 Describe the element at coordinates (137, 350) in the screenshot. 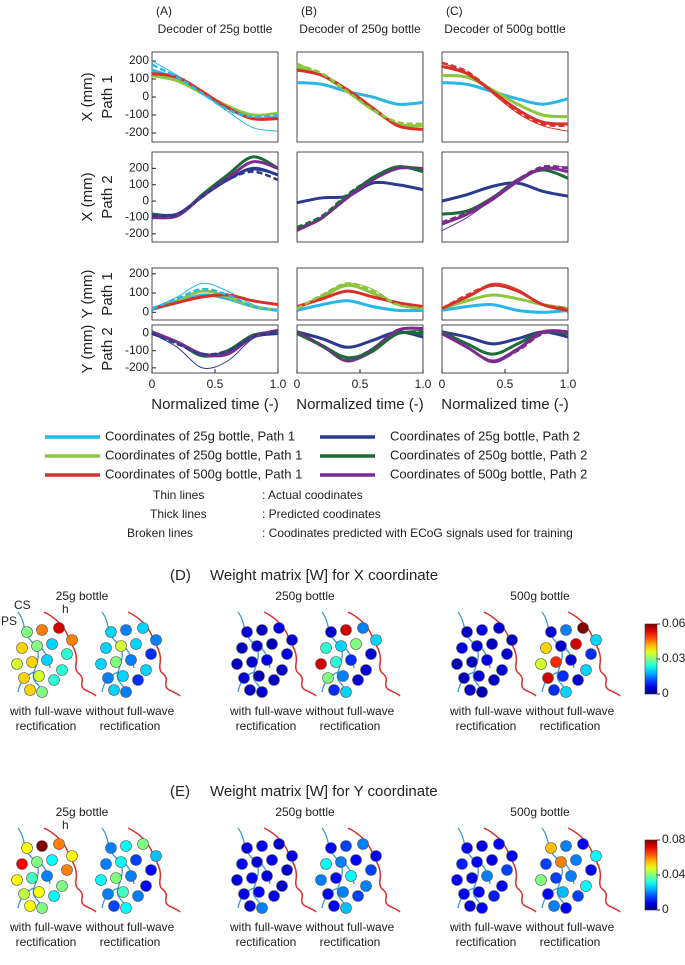

I see `y-tick-label: -100` at that location.